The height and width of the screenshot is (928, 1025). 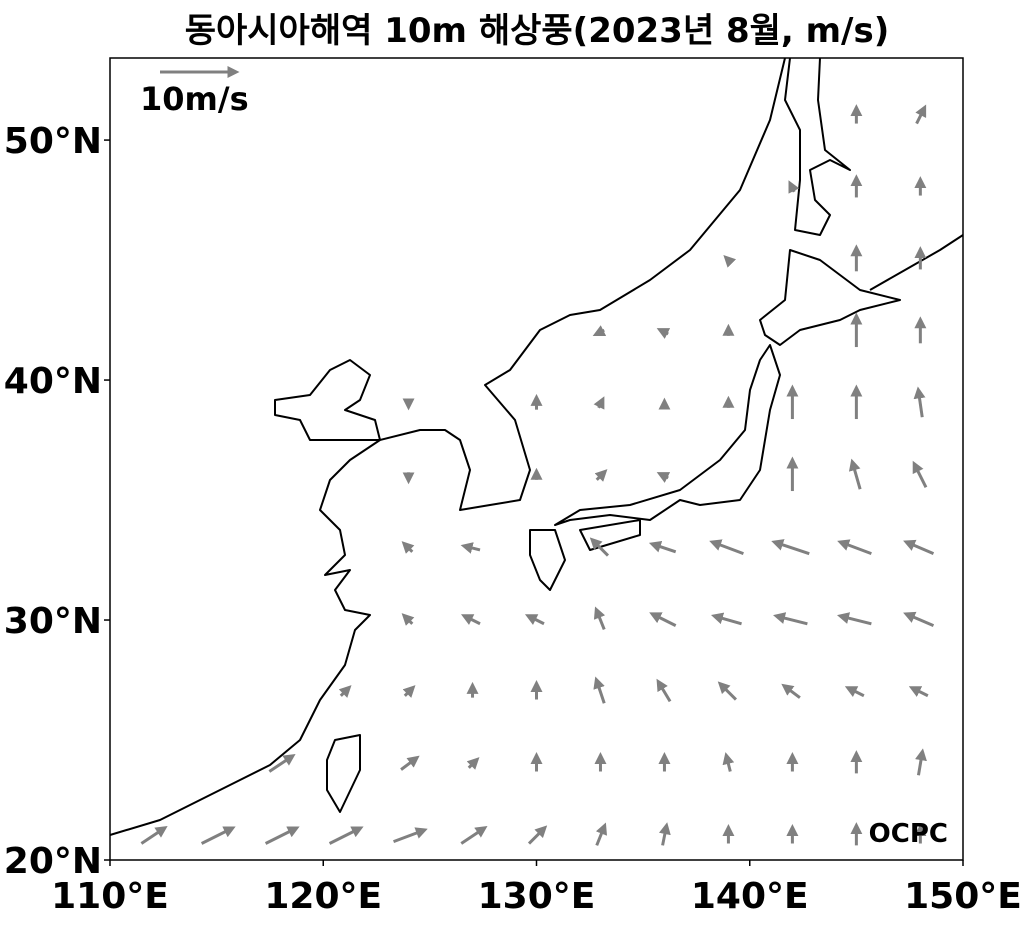 I want to click on credit: OCPC, so click(x=908, y=834).